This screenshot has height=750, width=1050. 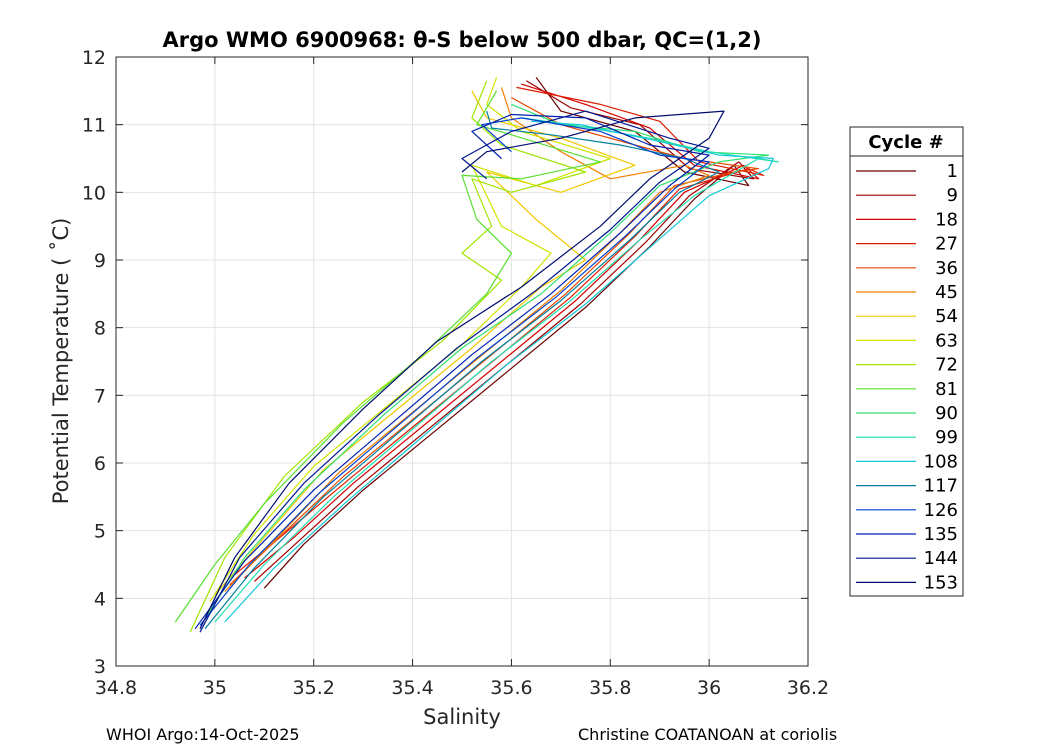 What do you see at coordinates (946, 340) in the screenshot?
I see `legend-label: 63` at bounding box center [946, 340].